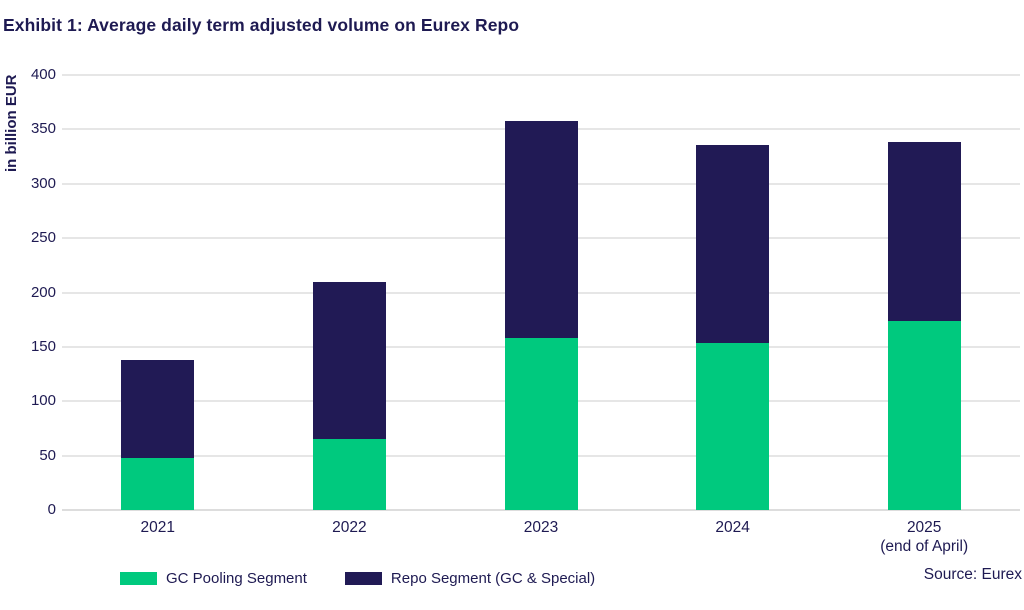  Describe the element at coordinates (493, 578) in the screenshot. I see `legend-label: Repo Segment (GC & Special)` at that location.